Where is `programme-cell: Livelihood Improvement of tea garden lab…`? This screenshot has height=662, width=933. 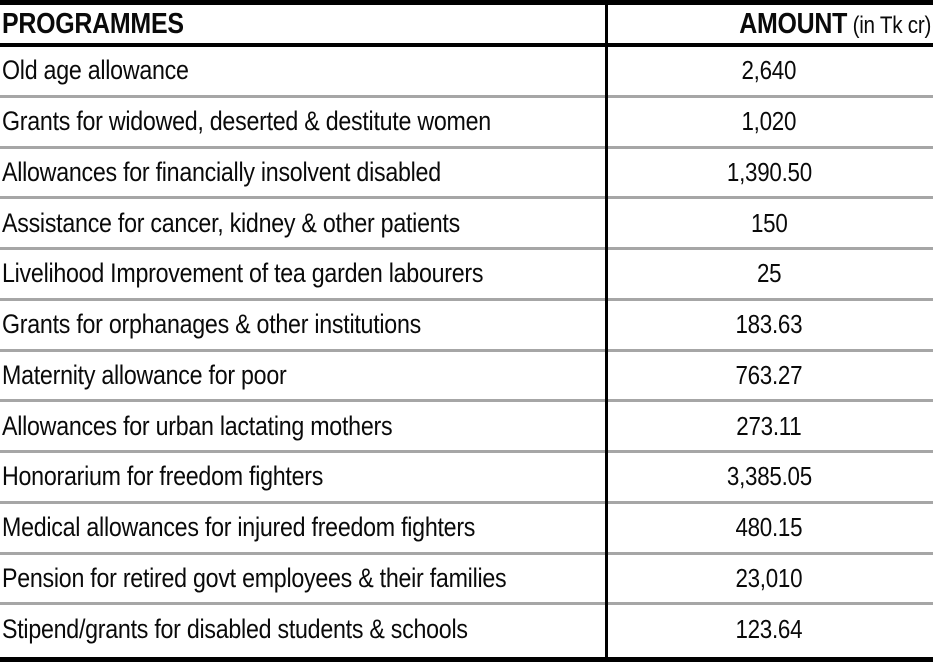
programme-cell: Livelihood Improvement of tea garden lab… is located at coordinates (302, 273).